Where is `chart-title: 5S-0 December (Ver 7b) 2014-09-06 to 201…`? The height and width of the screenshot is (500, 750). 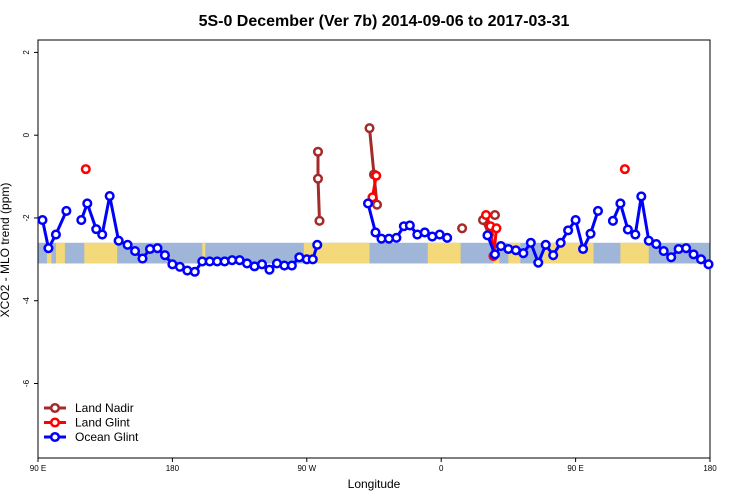
chart-title: 5S-0 December (Ver 7b) 2014-09-06 to 201… is located at coordinates (384, 21).